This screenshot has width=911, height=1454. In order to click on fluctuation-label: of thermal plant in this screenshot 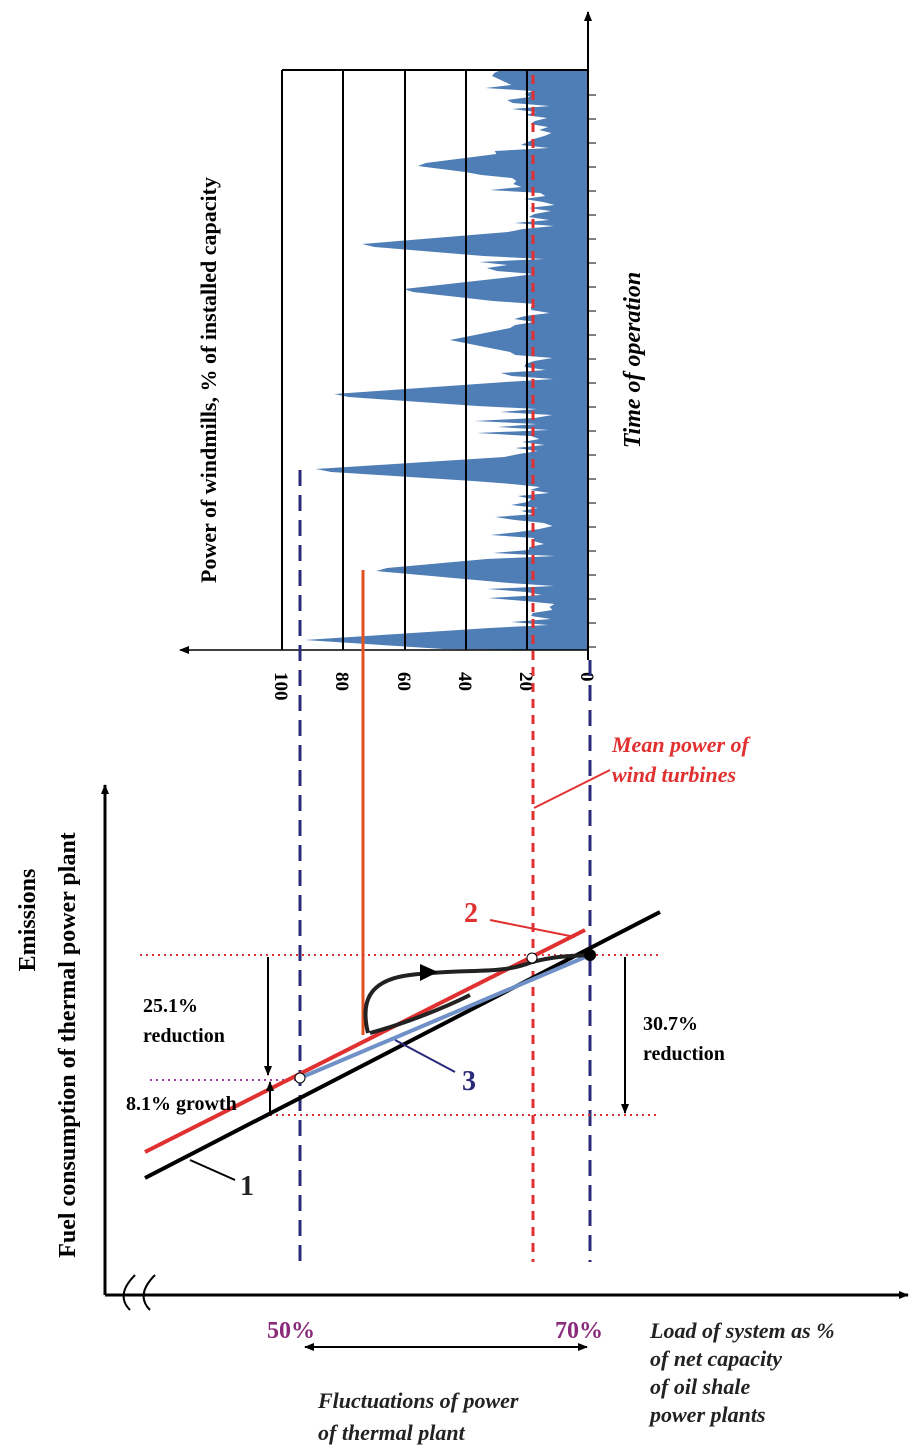, I will do `click(392, 1432)`.